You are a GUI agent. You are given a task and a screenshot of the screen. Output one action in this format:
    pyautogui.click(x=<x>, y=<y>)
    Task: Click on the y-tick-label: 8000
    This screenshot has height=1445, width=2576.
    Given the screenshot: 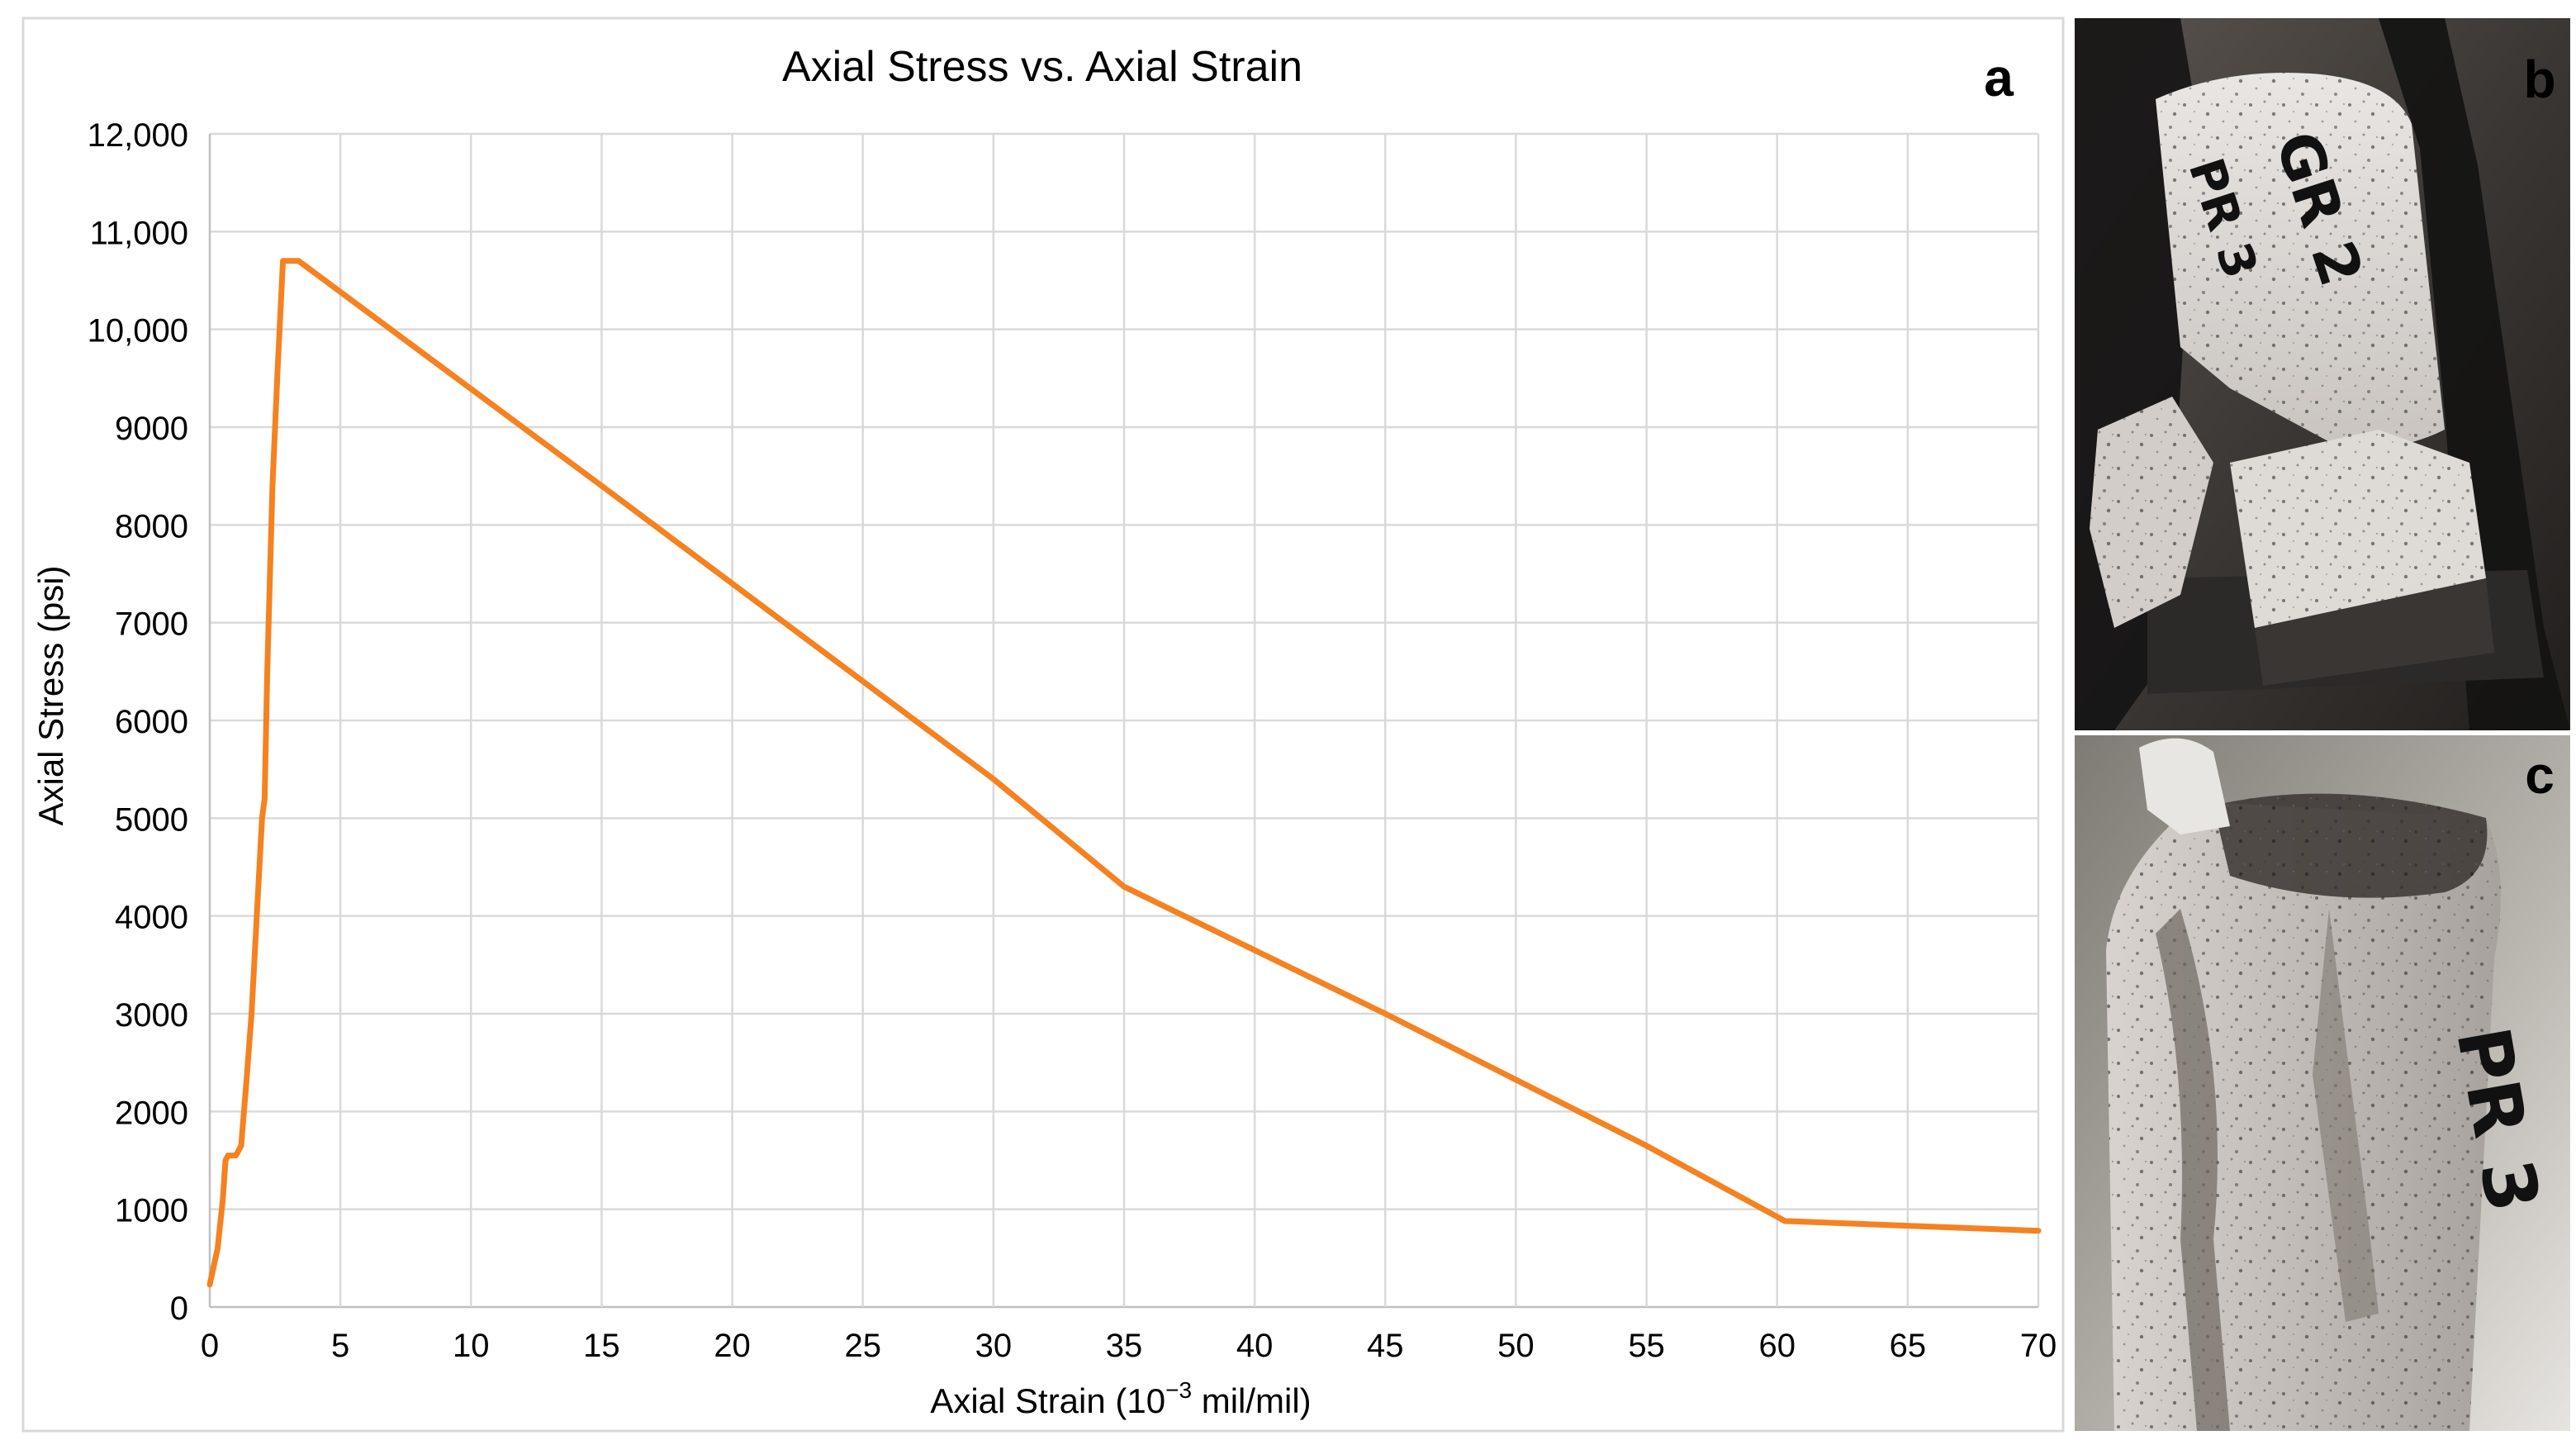 What is the action you would take?
    pyautogui.click(x=151, y=526)
    